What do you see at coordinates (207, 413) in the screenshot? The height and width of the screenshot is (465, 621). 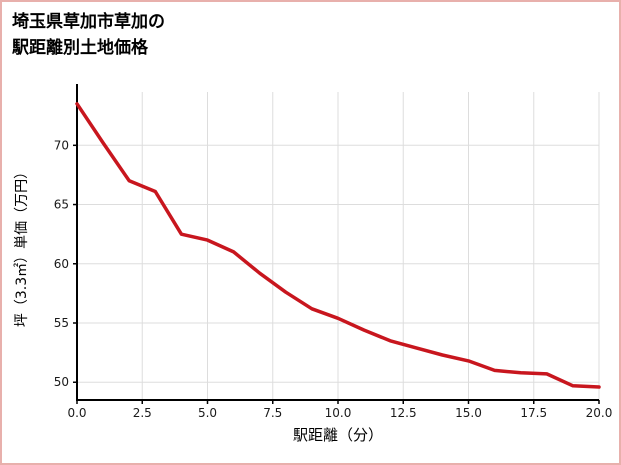 I see `x-tick-label: 5.0` at bounding box center [207, 413].